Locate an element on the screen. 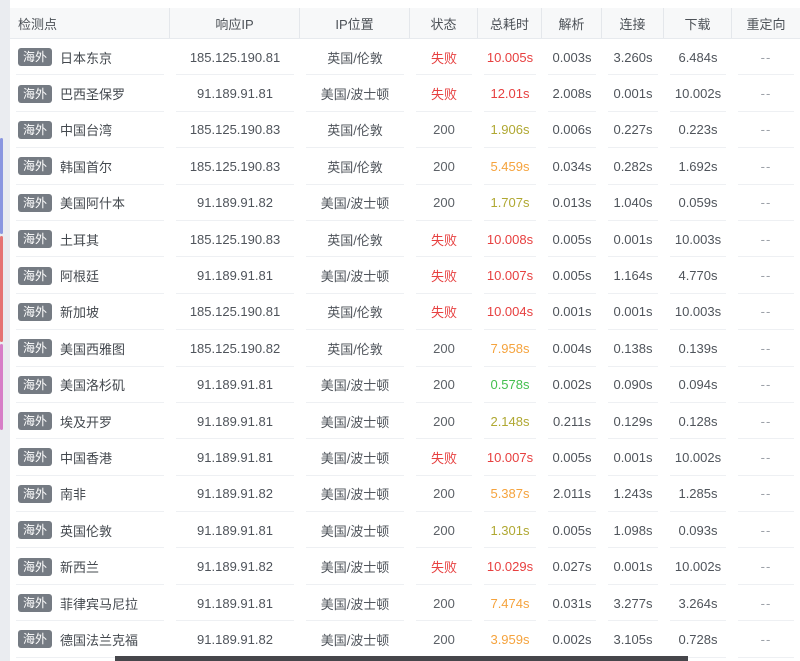 Image resolution: width=800 pixels, height=661 pixels. column-header-node: 检测点 is located at coordinates (90, 23).